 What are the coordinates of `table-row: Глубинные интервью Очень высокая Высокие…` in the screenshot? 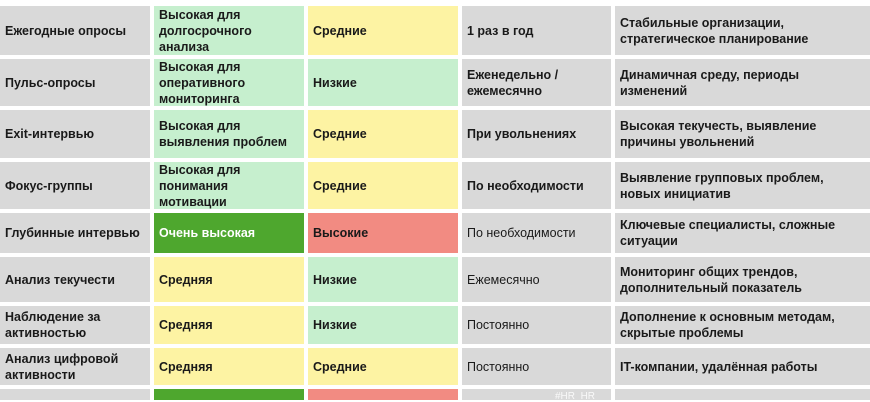 It's located at (435, 233).